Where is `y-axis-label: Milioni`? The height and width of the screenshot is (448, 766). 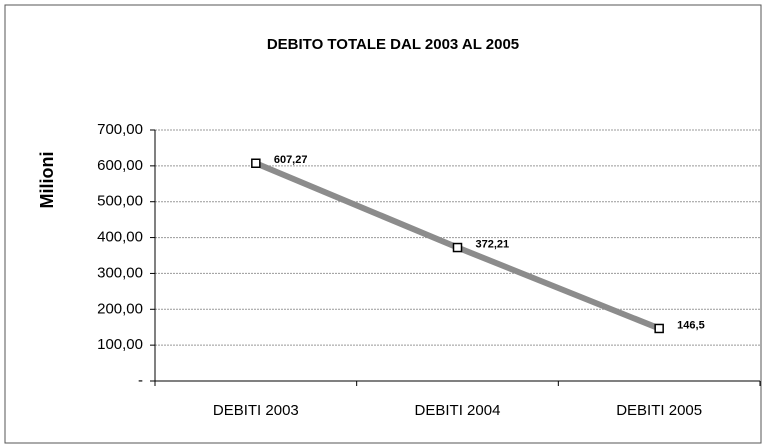 y-axis-label: Milioni is located at coordinates (47, 180).